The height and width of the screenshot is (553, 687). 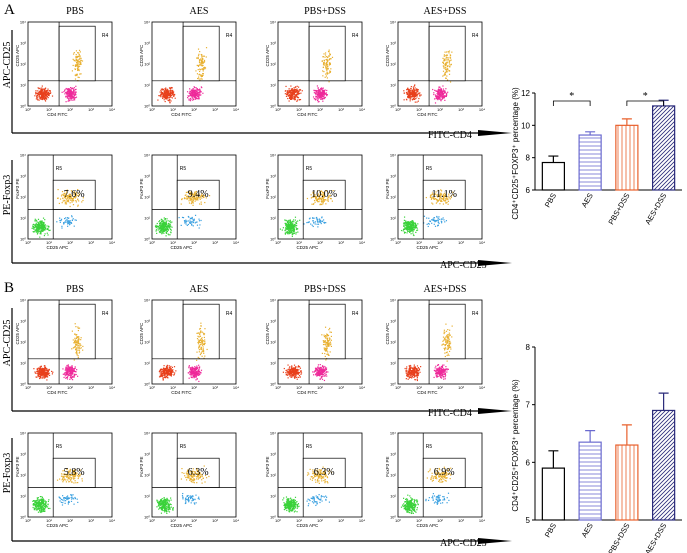 I want to click on decade-label: 10⁴, so click(x=112, y=387).